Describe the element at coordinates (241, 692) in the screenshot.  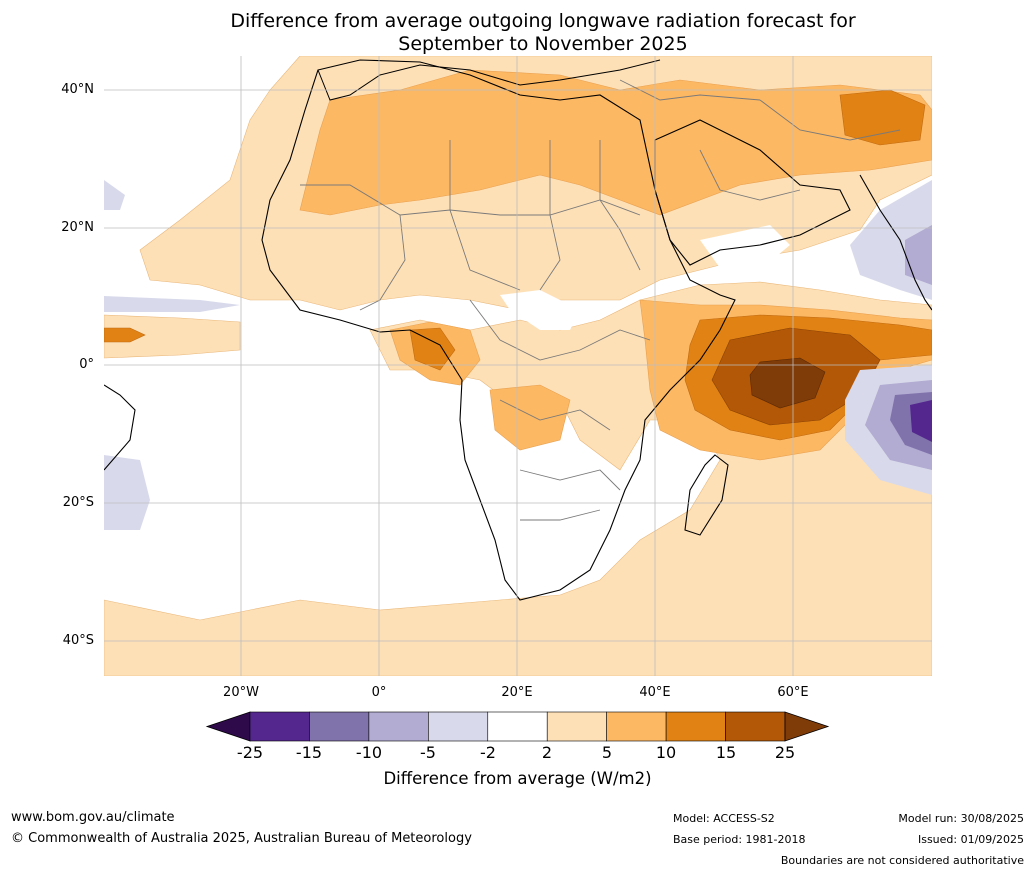
I see `lon-label-20w: 20°W` at that location.